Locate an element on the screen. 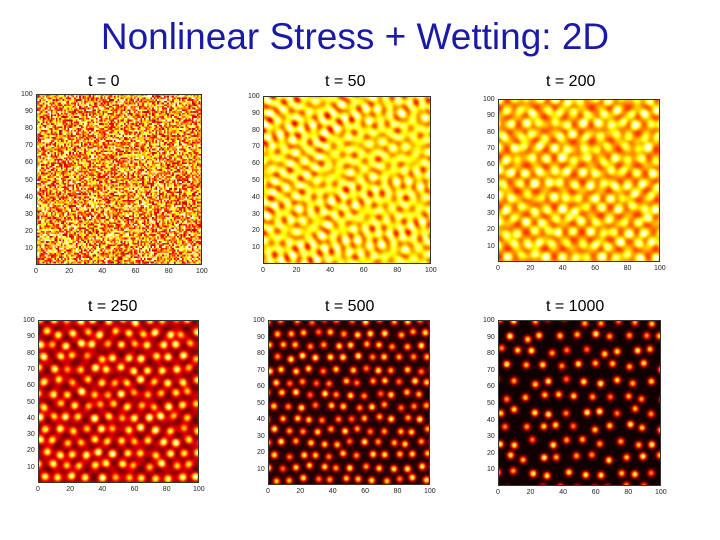  panel-title: t = 200 is located at coordinates (571, 81).